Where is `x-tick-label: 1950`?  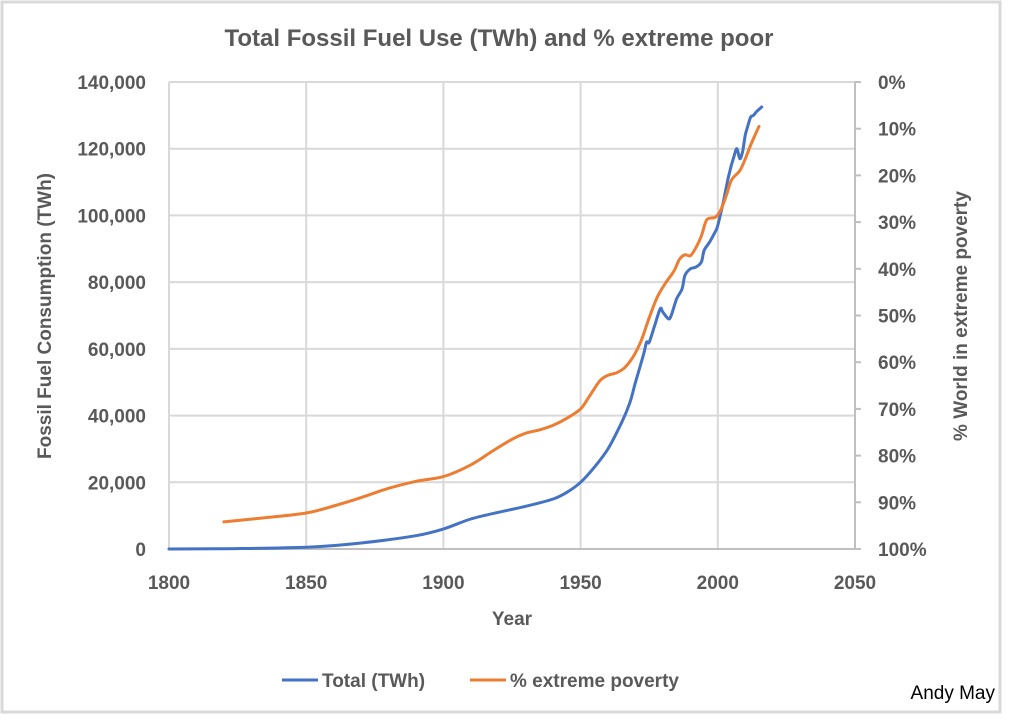 x-tick-label: 1950 is located at coordinates (580, 583).